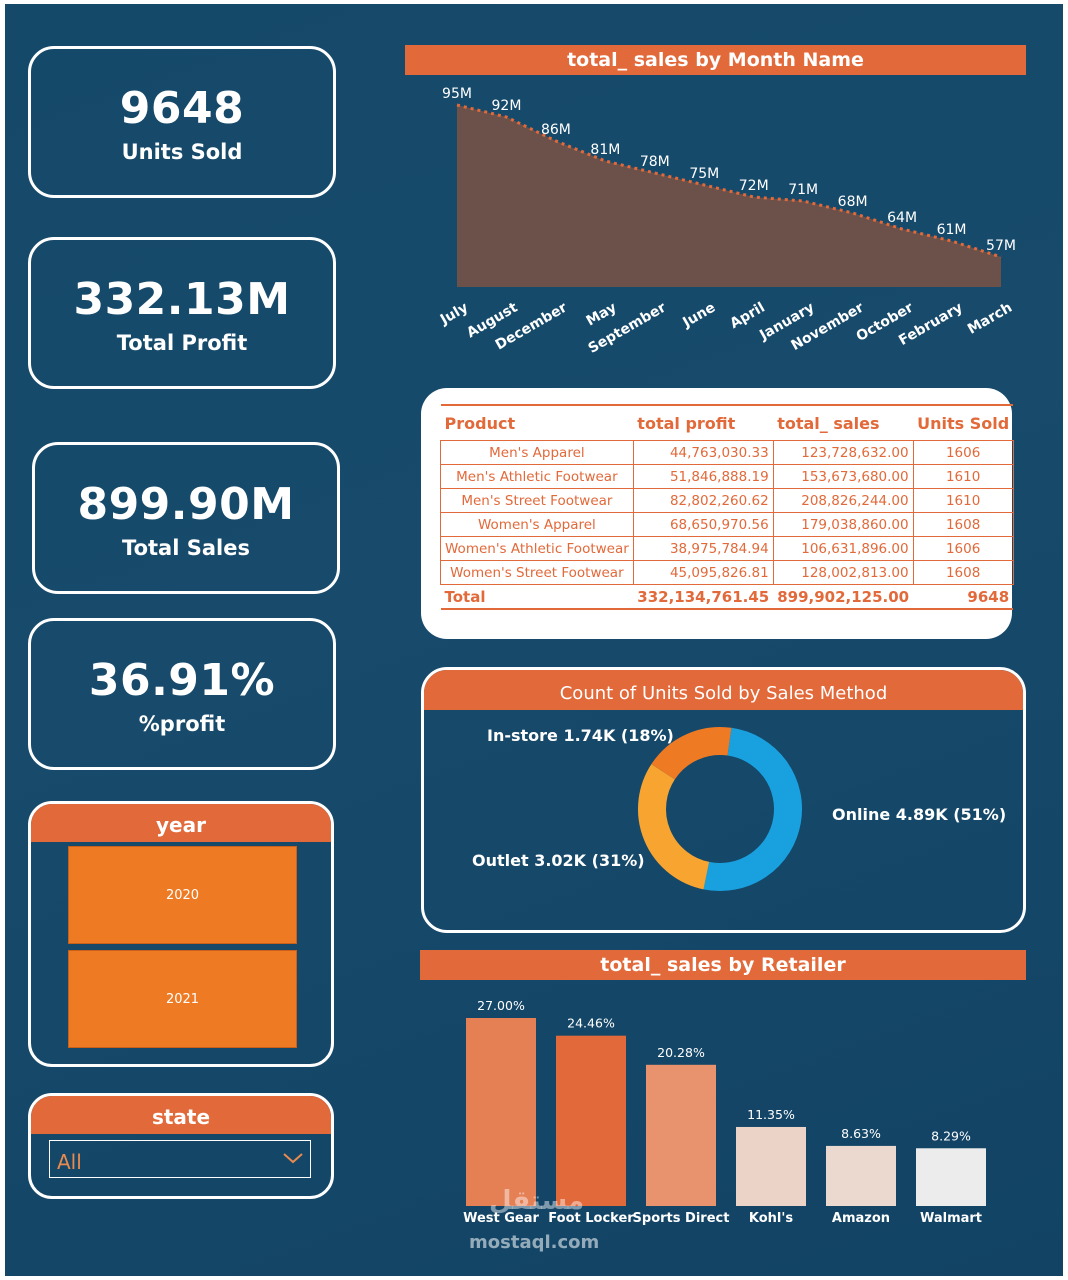 The image size is (1068, 1280). Describe the element at coordinates (843, 422) in the screenshot. I see `header-total-sales: total_ sales` at that location.